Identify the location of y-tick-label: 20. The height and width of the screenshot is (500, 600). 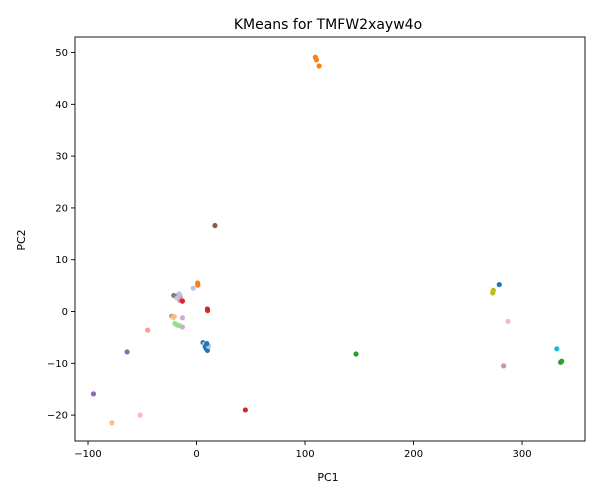
(61, 208).